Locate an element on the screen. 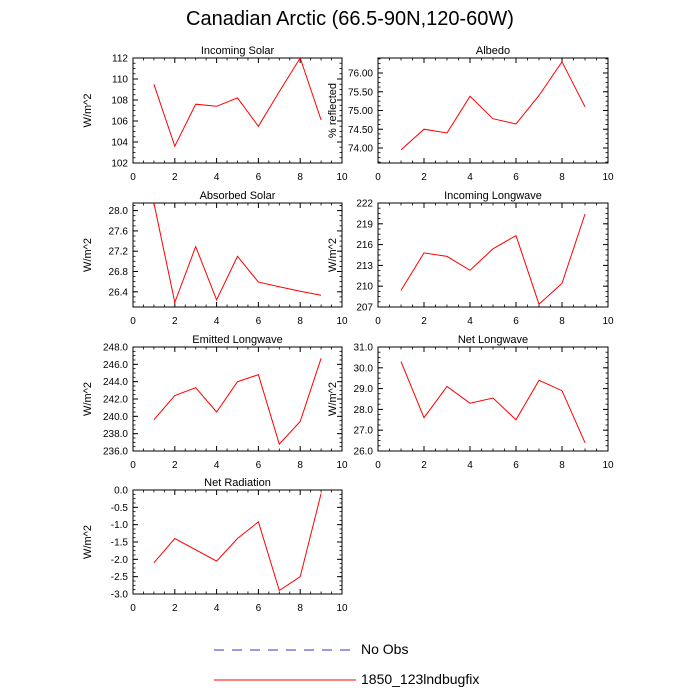 Image resolution: width=700 pixels, height=700 pixels. chart-1-y-tick-label: 102 is located at coordinates (119, 164).